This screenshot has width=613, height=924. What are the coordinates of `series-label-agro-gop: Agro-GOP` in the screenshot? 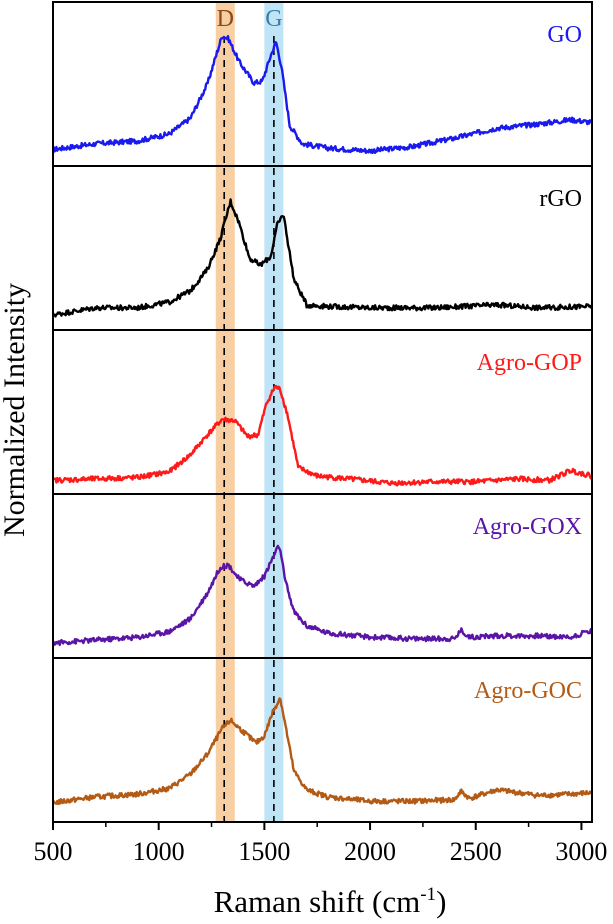 It's located at (529, 363).